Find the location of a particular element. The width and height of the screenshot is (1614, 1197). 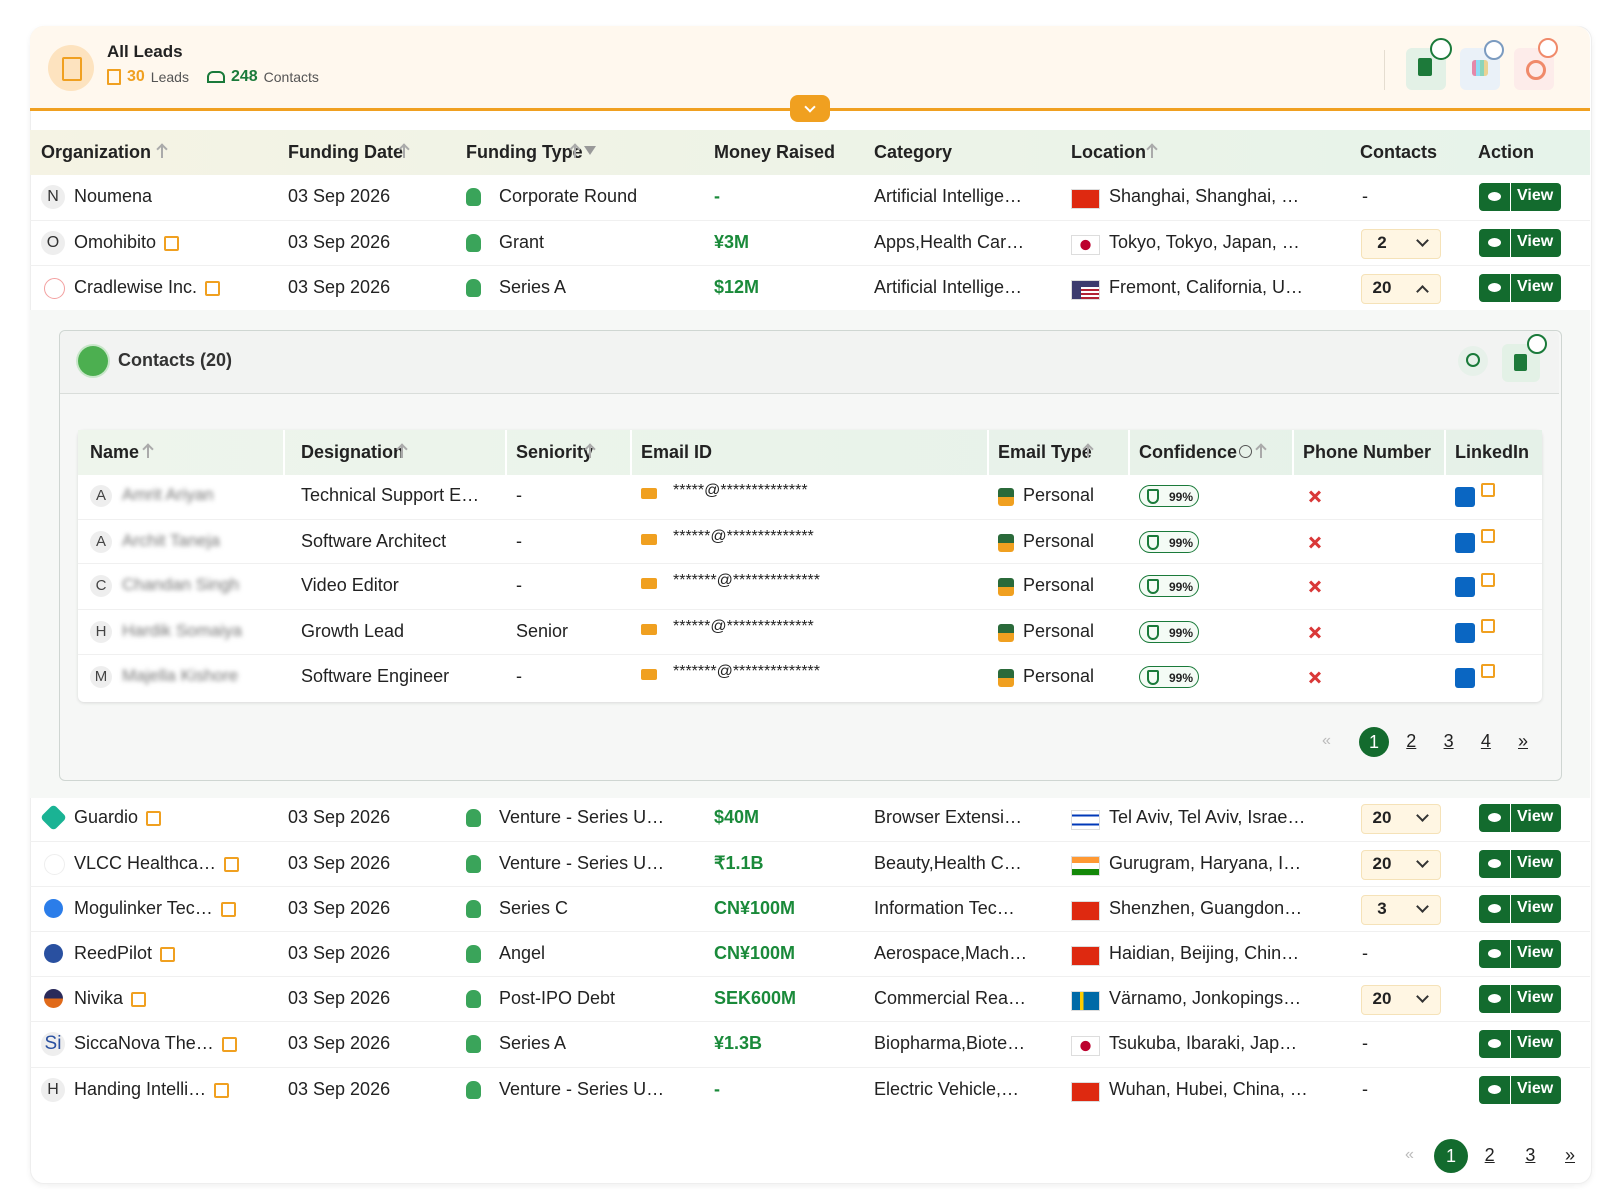

email-icon is located at coordinates (649, 539).